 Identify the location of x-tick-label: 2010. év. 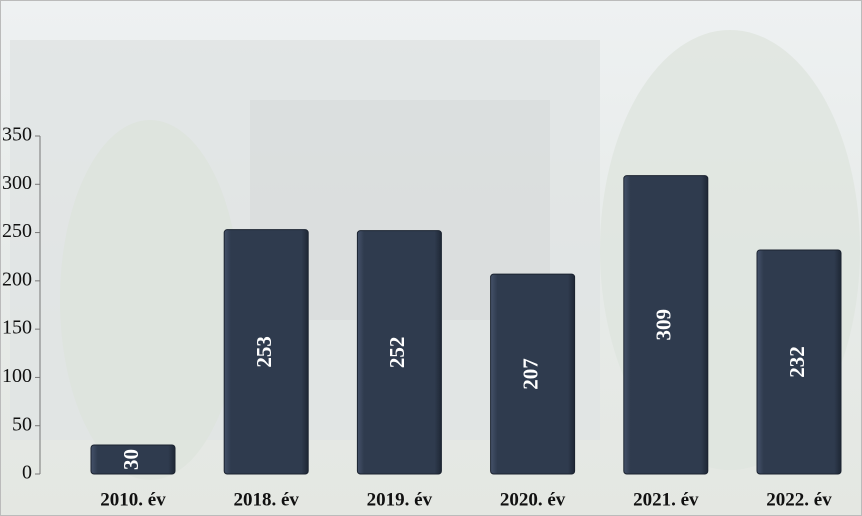
(133, 499).